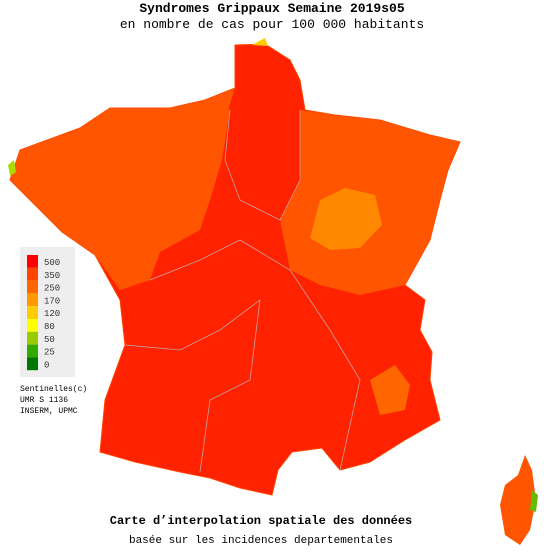  Describe the element at coordinates (52, 276) in the screenshot. I see `legend-label: 350` at that location.